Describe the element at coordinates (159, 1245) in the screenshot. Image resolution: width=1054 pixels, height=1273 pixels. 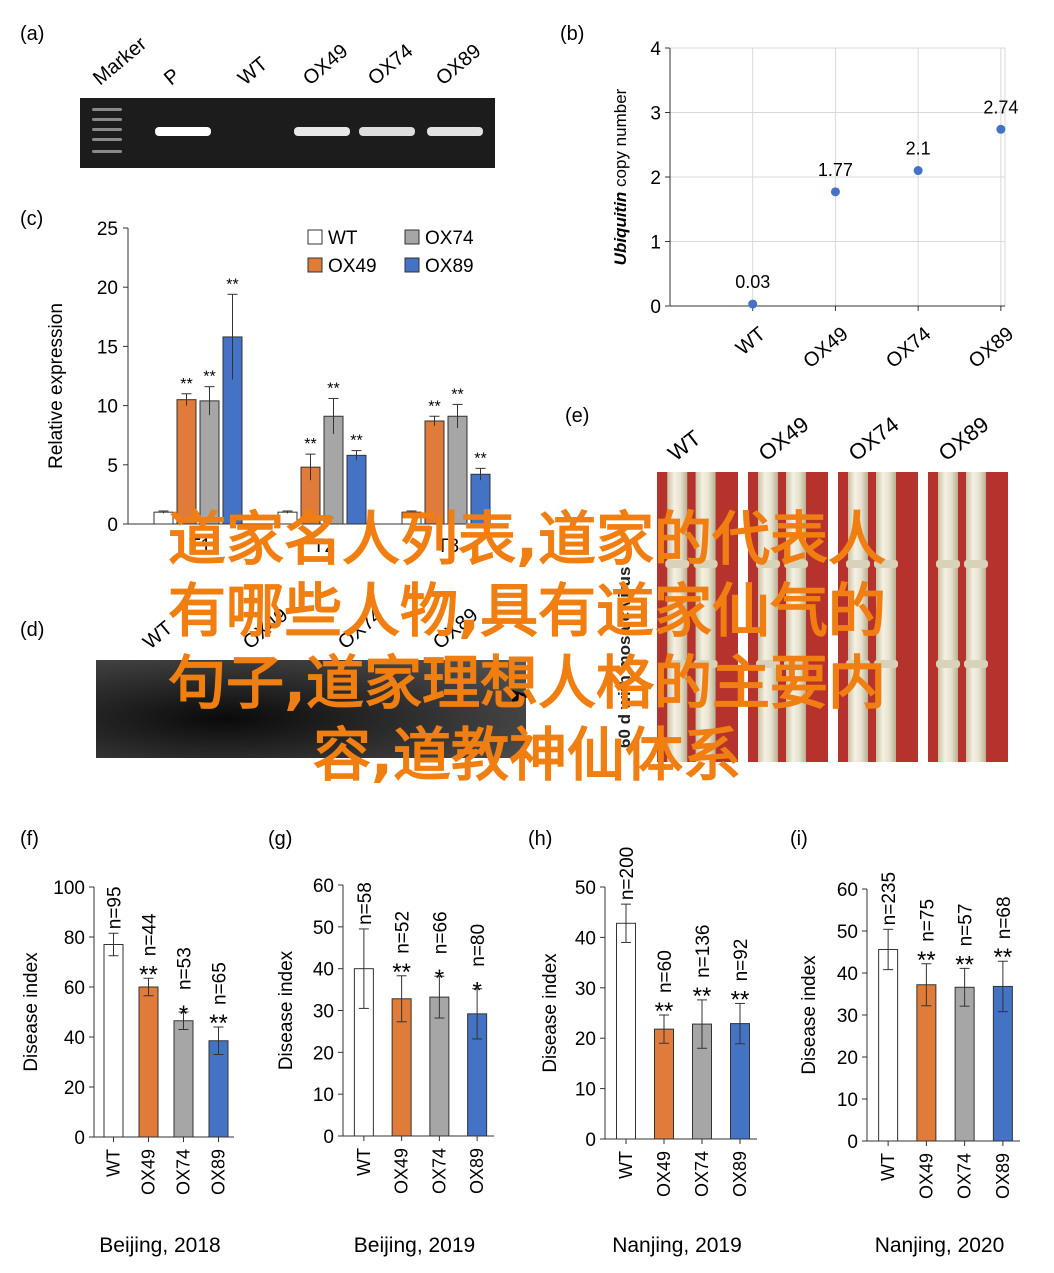
I see `x-axis-title: Beijing, 2018` at that location.